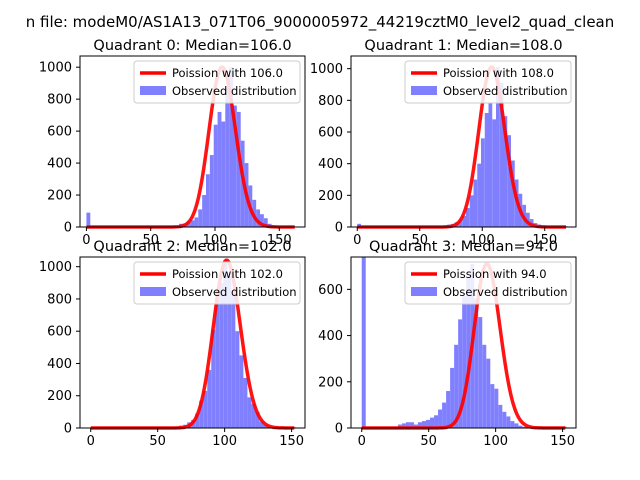 Image resolution: width=640 pixels, height=480 pixels. What do you see at coordinates (157, 441) in the screenshot?
I see `x-tick-label: 50` at bounding box center [157, 441].